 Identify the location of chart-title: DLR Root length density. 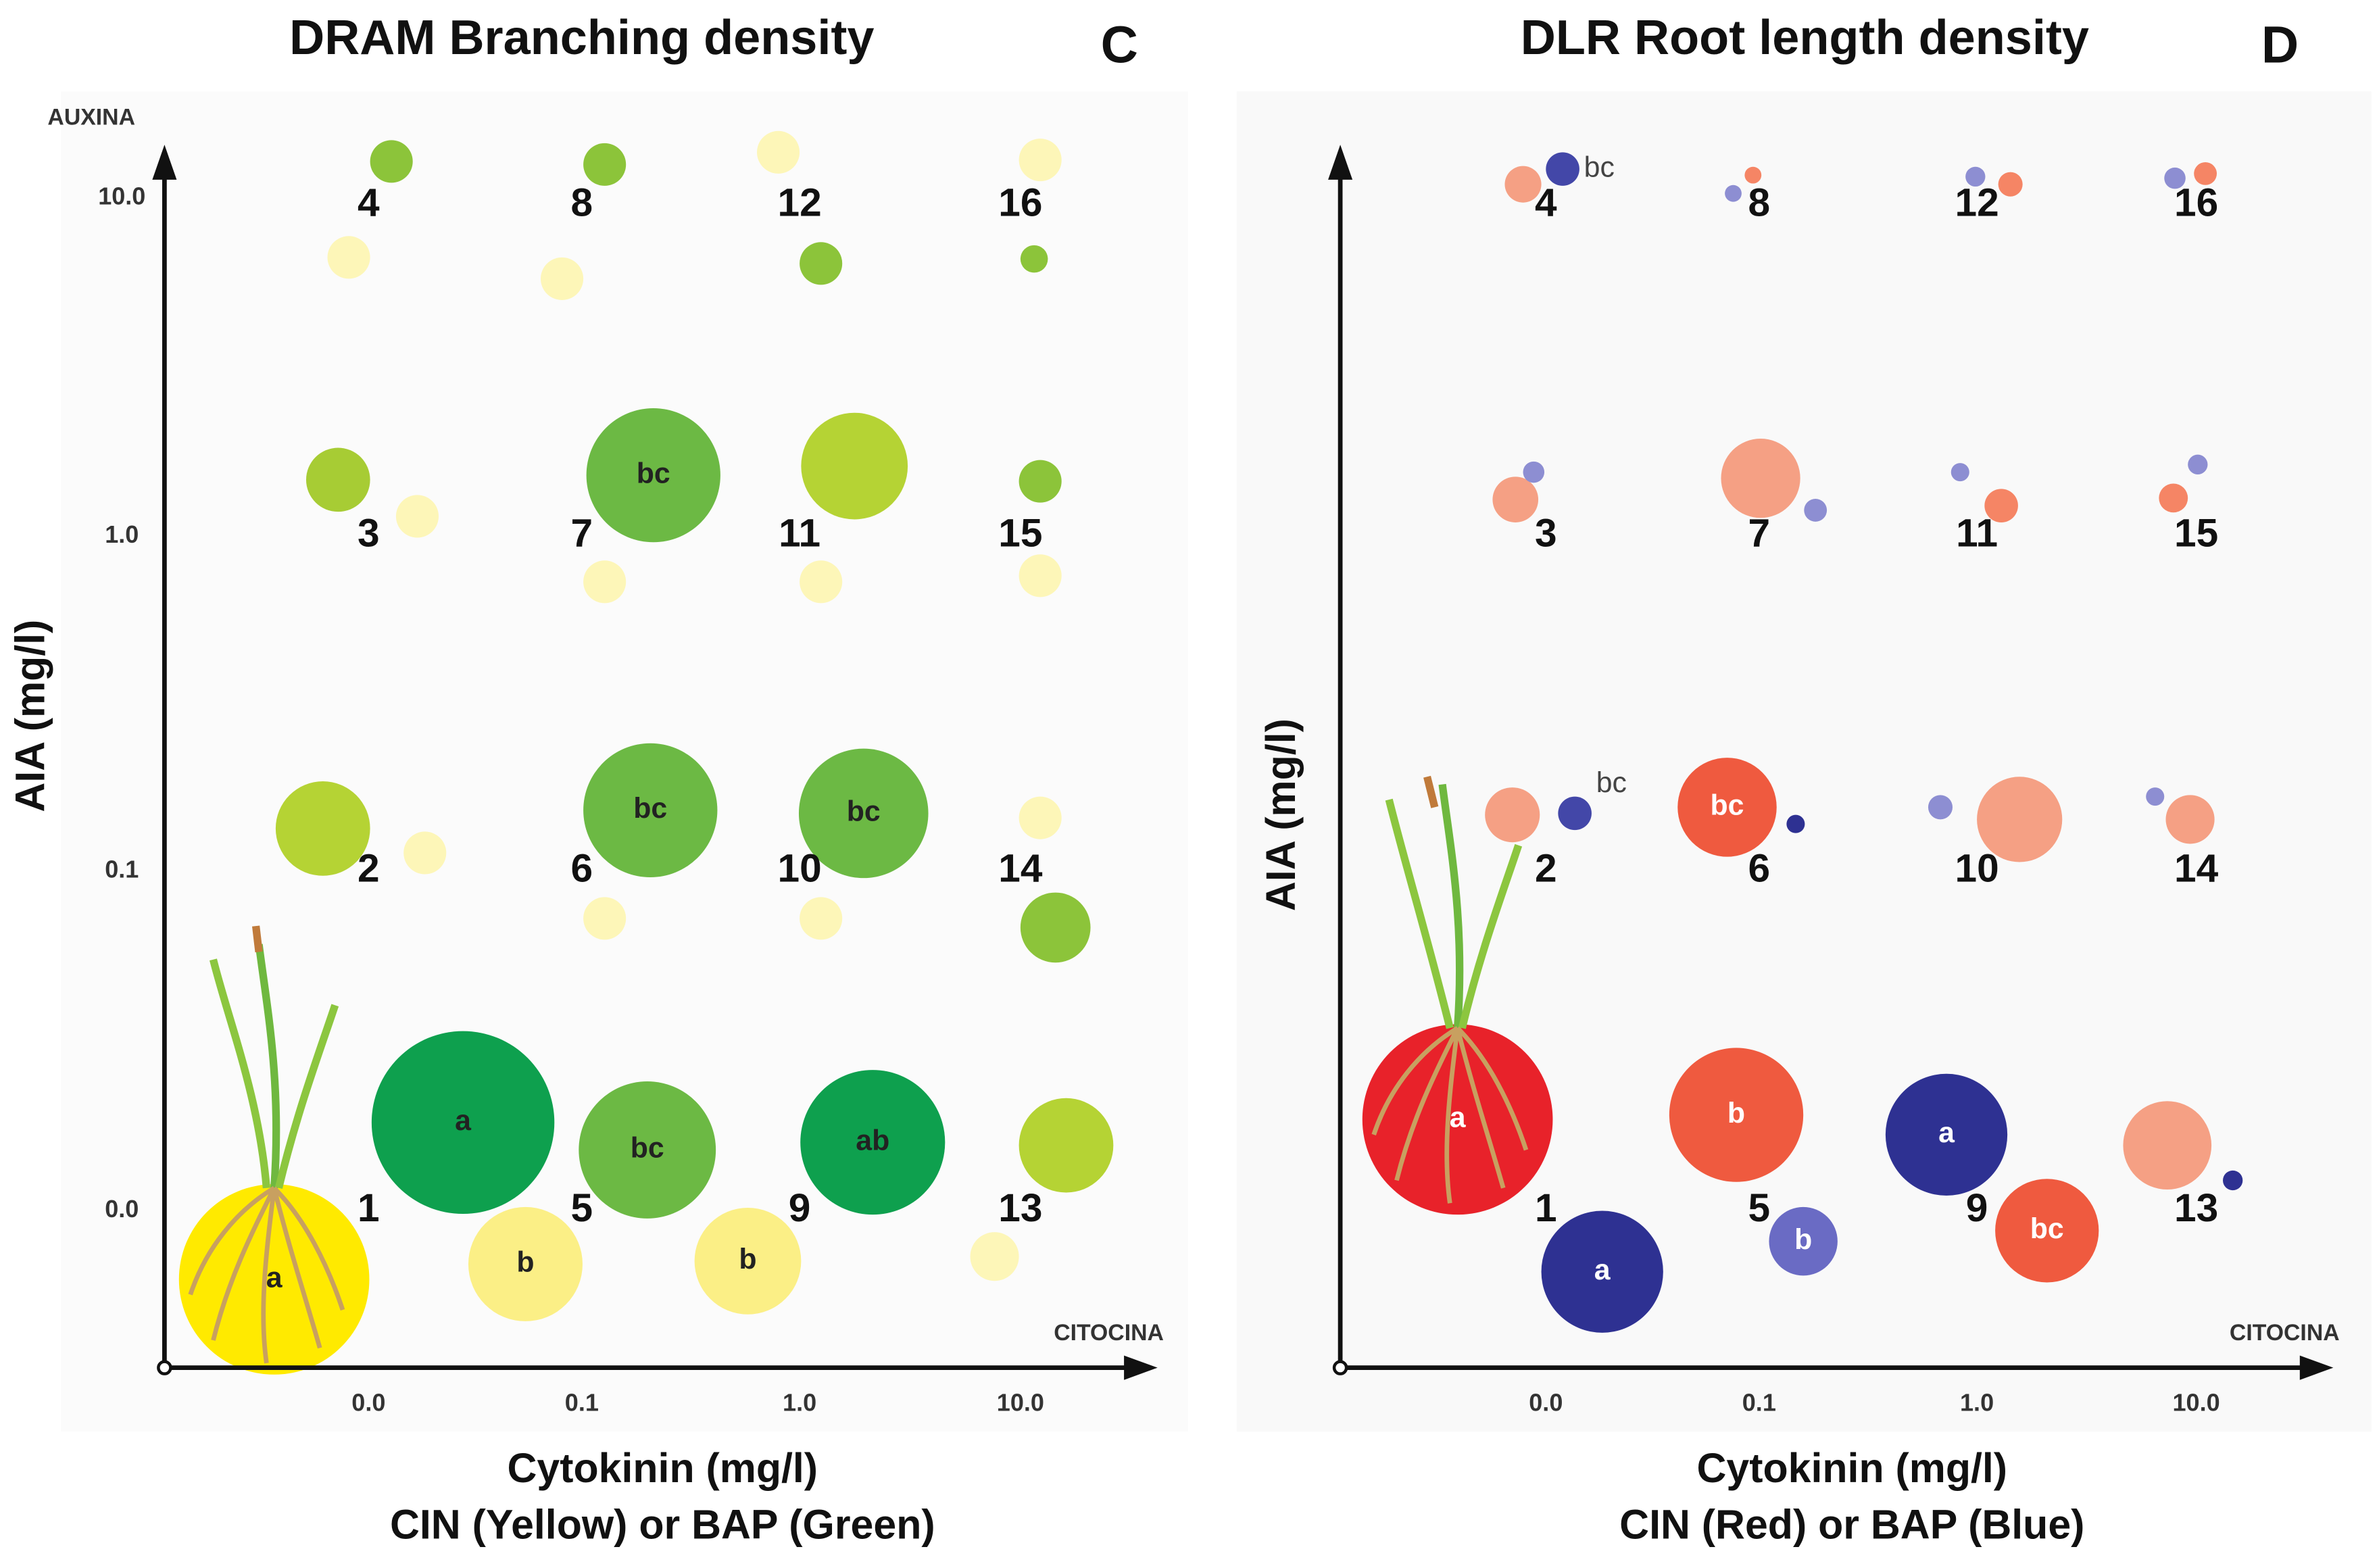
(1805, 38).